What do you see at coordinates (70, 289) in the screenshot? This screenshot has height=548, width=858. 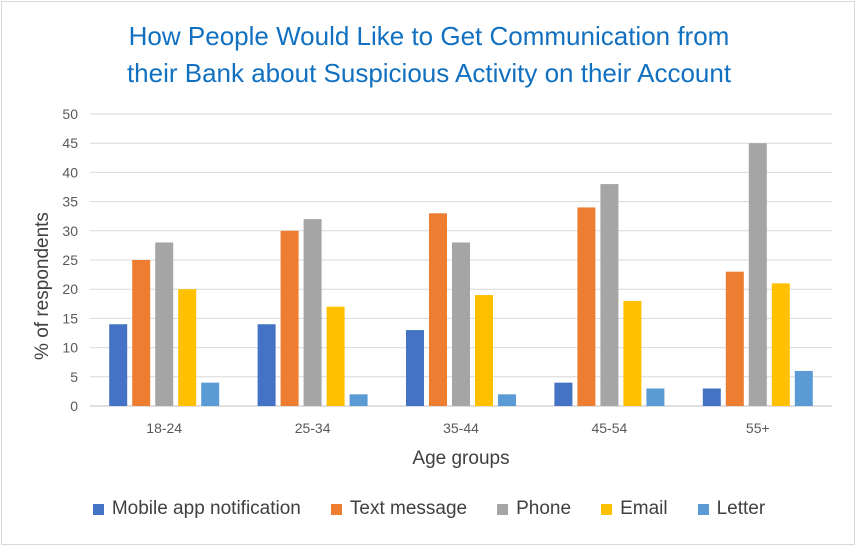 I see `y-tick-label: 20` at bounding box center [70, 289].